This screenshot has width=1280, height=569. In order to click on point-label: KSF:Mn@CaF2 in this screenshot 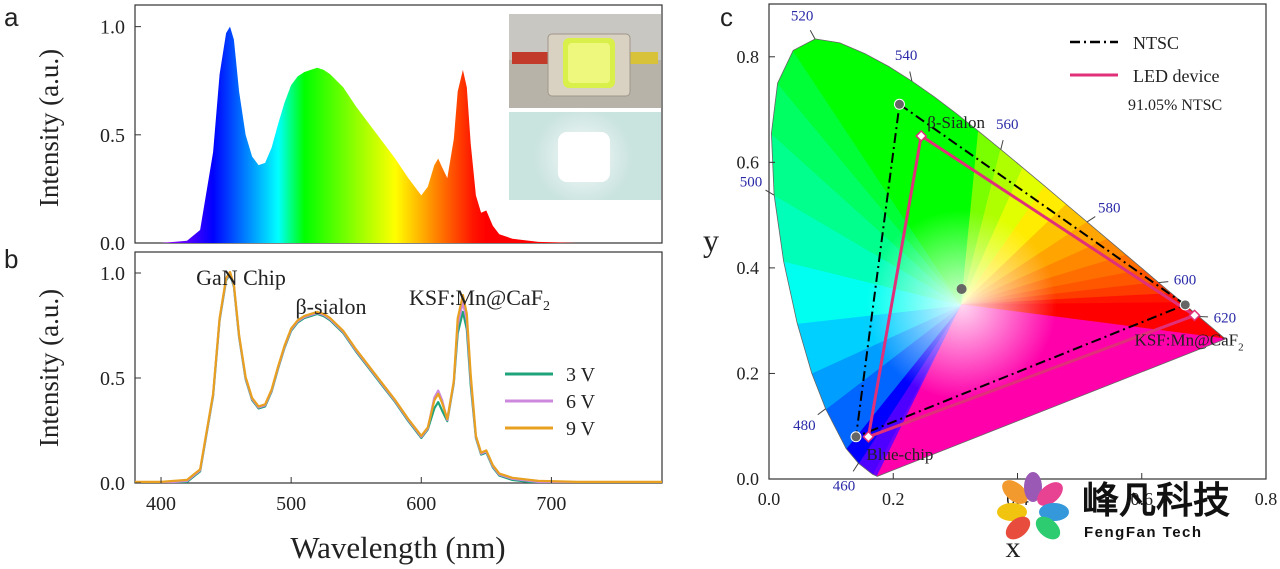, I will do `click(1189, 341)`.